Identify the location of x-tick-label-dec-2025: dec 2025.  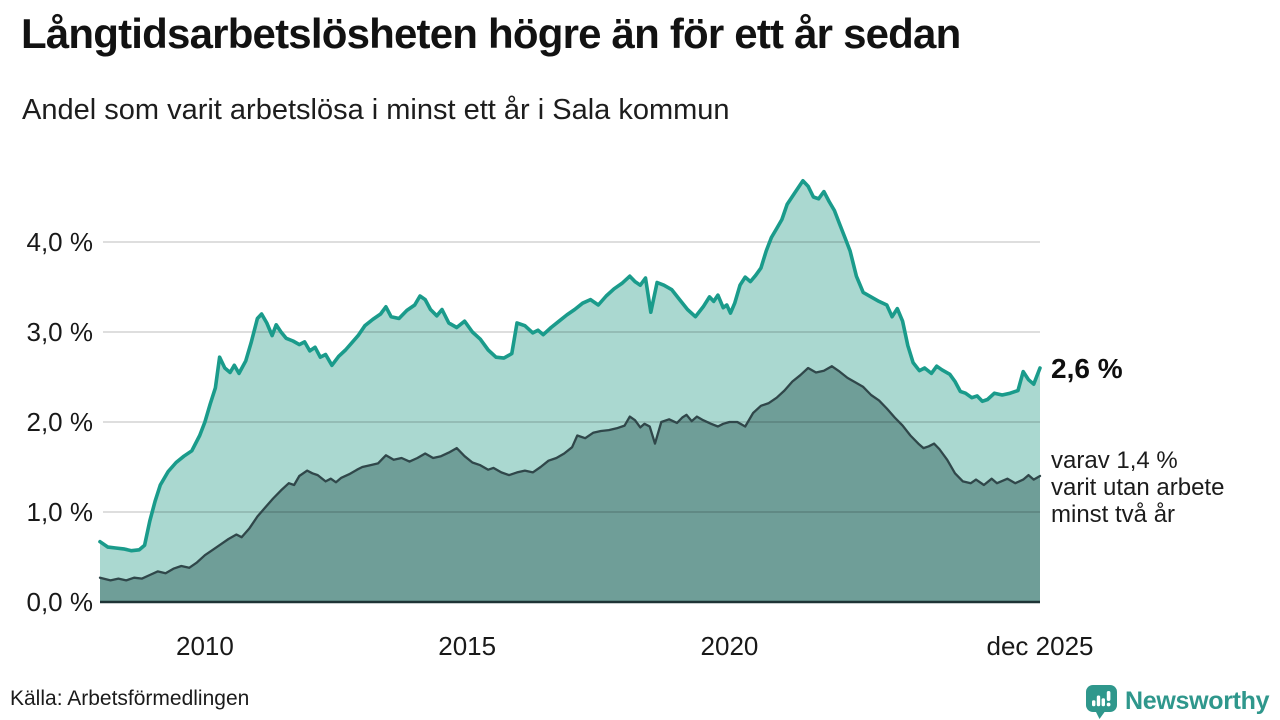
(1040, 646).